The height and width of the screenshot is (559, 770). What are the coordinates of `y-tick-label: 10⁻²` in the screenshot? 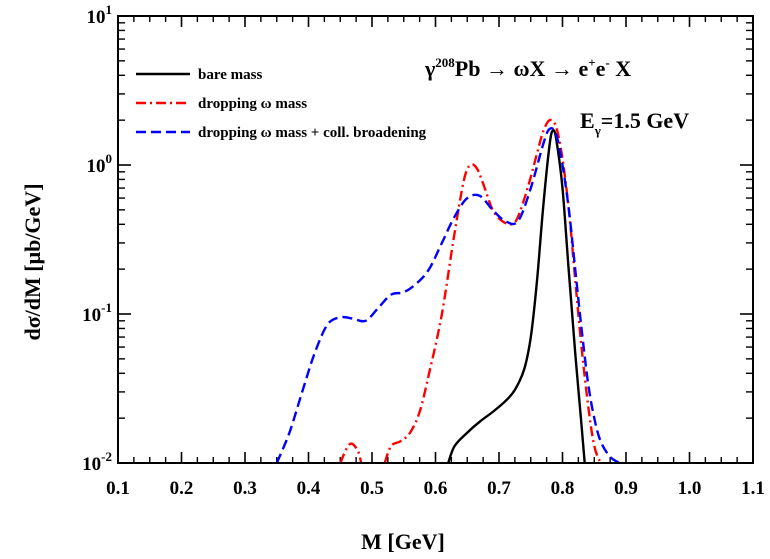 It's located at (97, 462).